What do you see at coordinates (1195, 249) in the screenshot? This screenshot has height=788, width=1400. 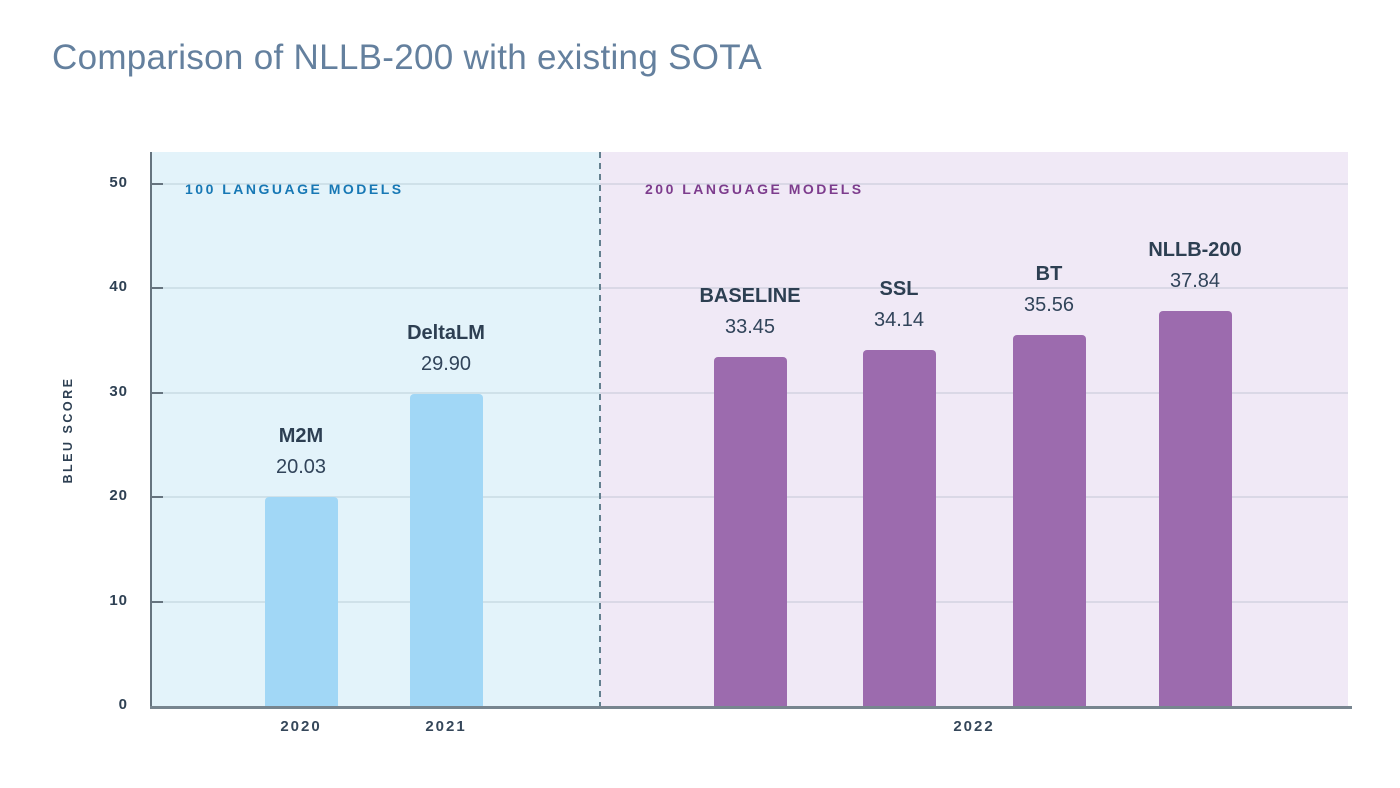 I see `bar-name-label: NLLB-200` at bounding box center [1195, 249].